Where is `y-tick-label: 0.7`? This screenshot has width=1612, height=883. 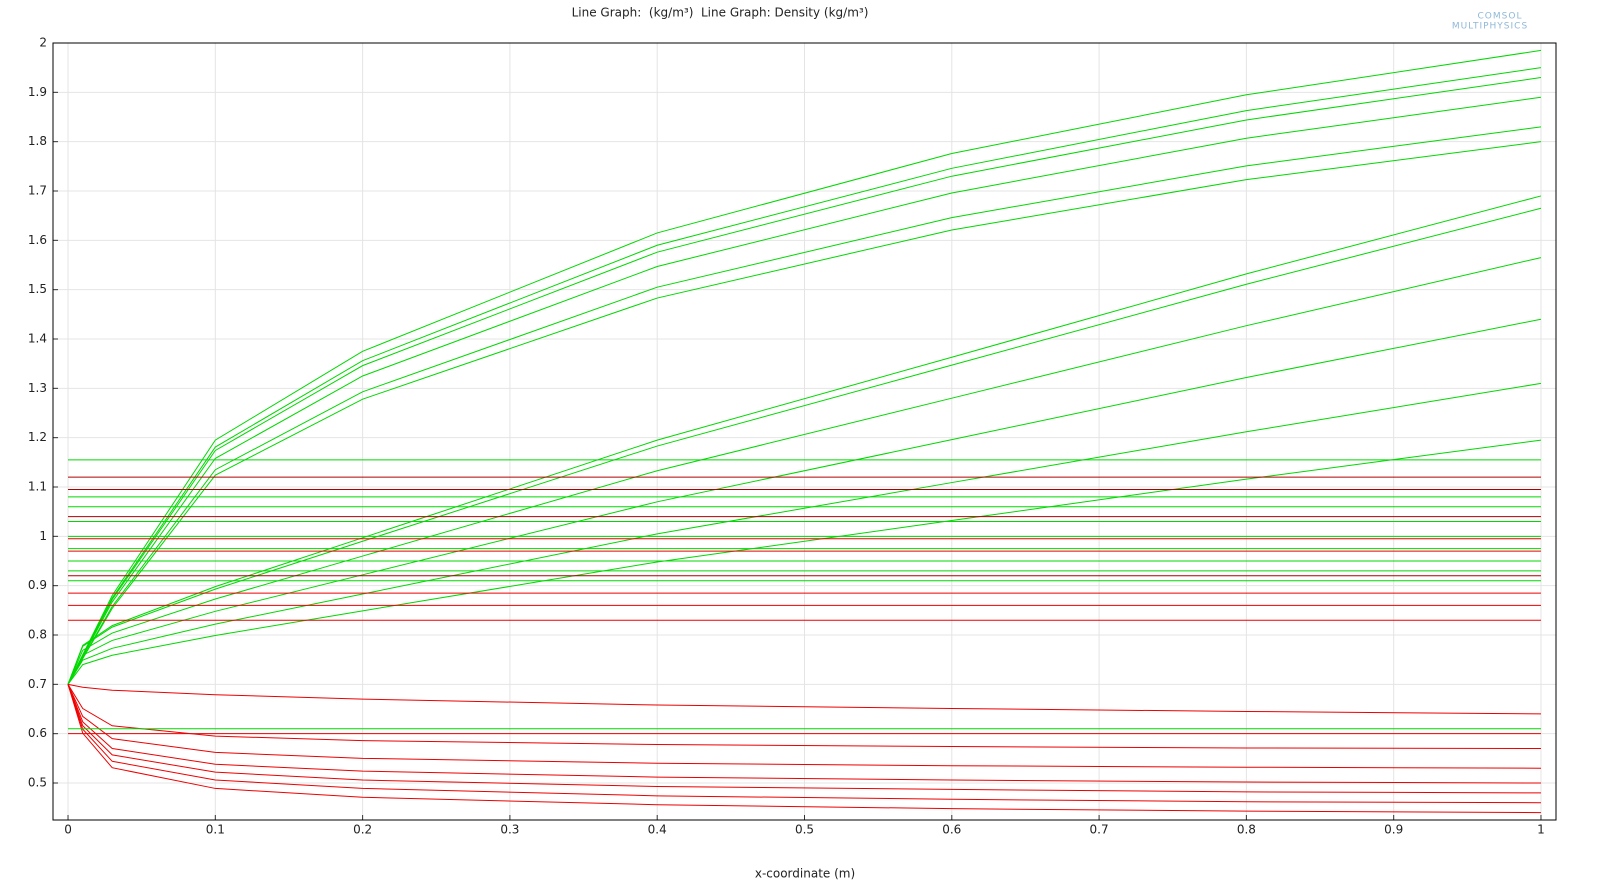
y-tick-label: 0.7 is located at coordinates (37, 684).